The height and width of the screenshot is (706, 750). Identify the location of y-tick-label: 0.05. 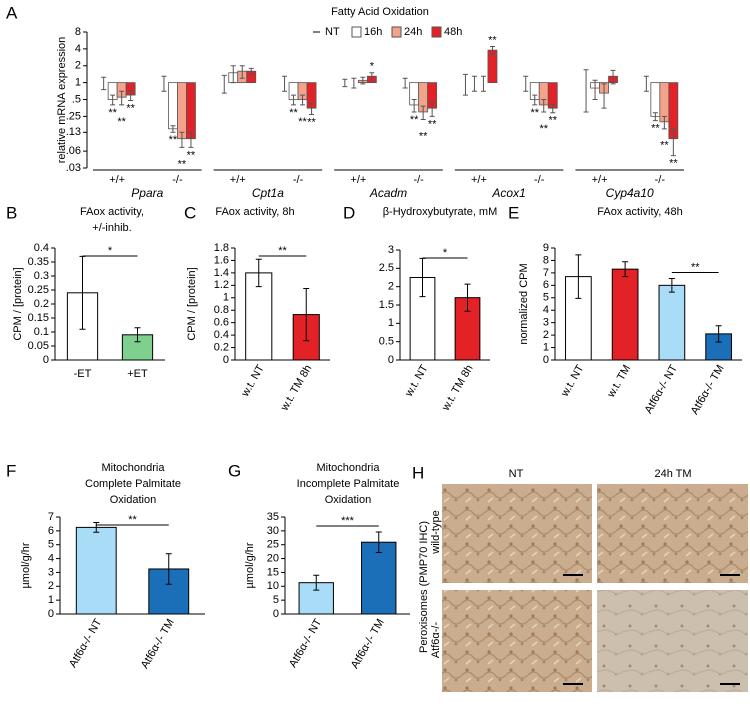
(38, 346).